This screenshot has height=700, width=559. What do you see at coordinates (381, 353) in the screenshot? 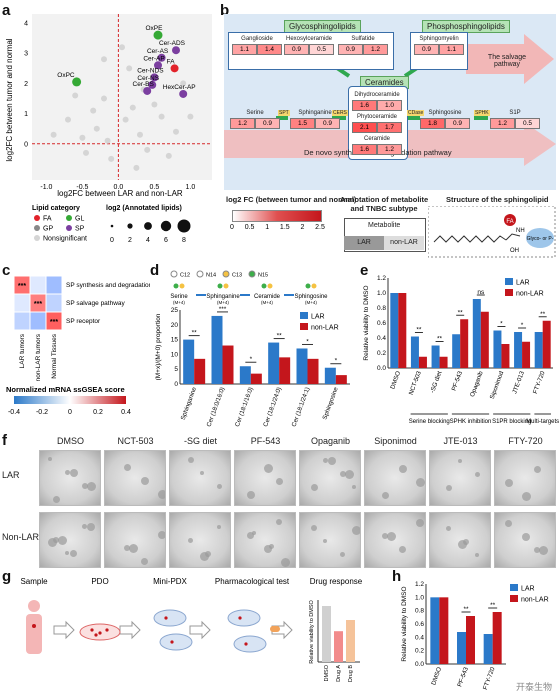
I see `y-tick-label: 0.2` at bounding box center [381, 353].